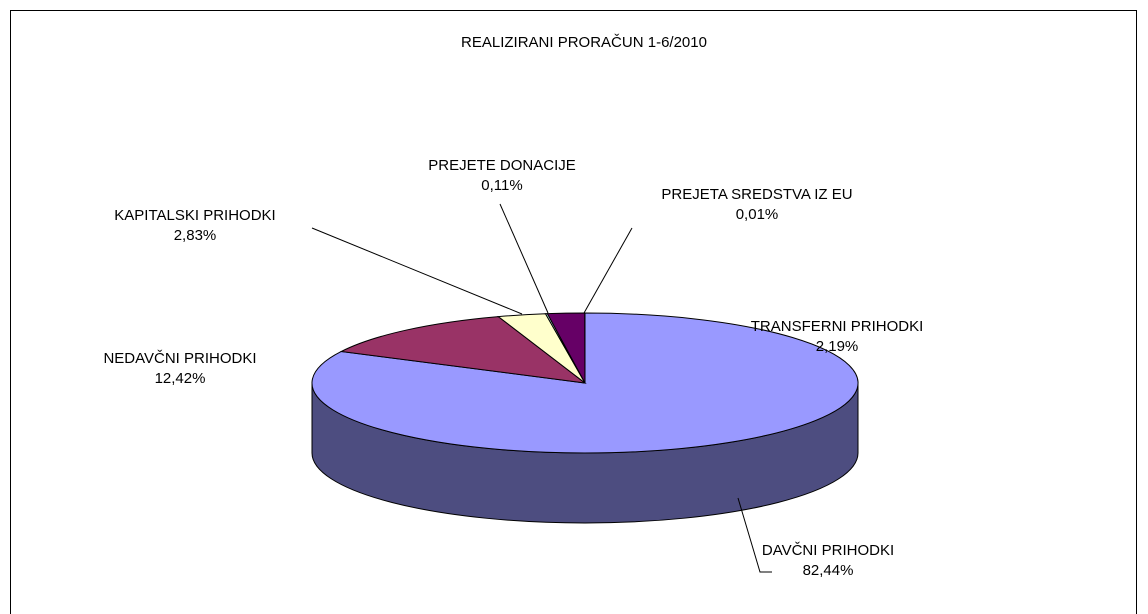 The height and width of the screenshot is (614, 1148). I want to click on value-label: 82,44%, so click(828, 570).